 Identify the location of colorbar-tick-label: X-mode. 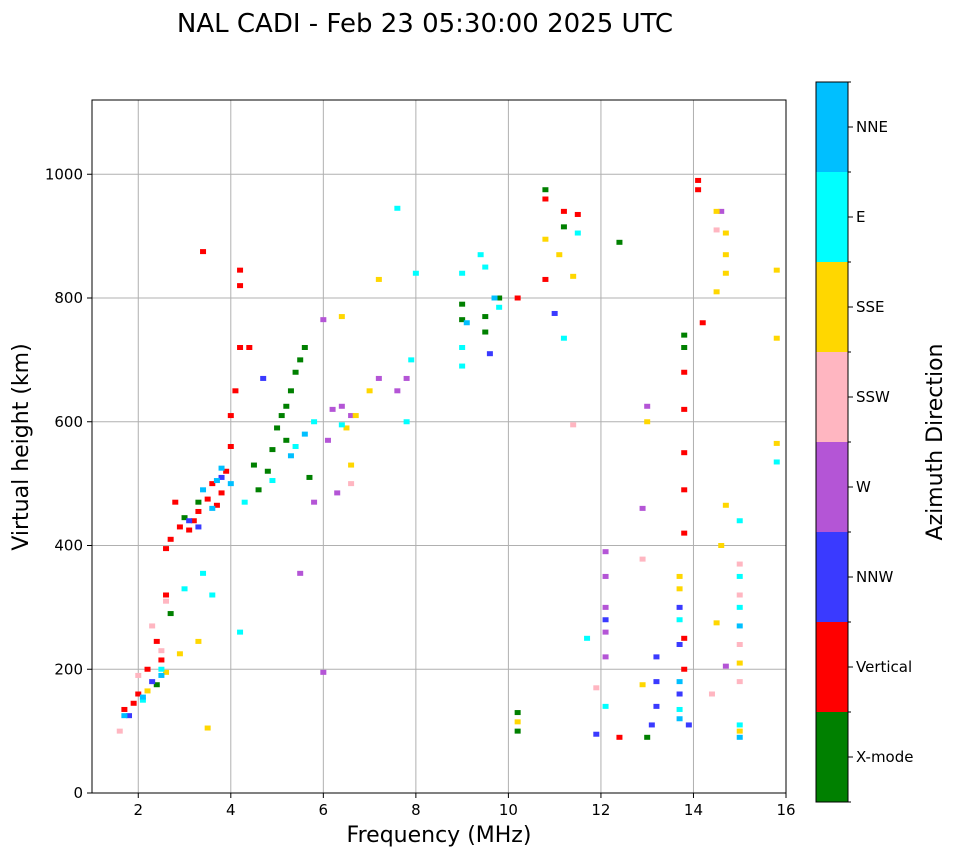
(884, 757).